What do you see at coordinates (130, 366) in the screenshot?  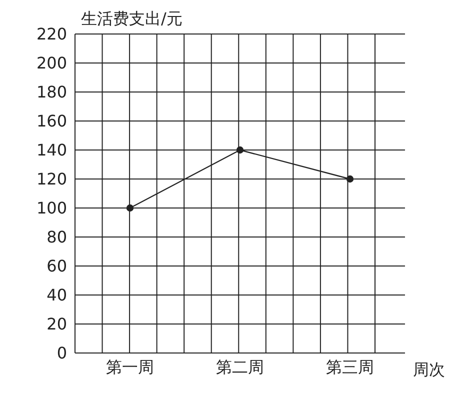 I see `x-tick-label: 第一周` at bounding box center [130, 366].